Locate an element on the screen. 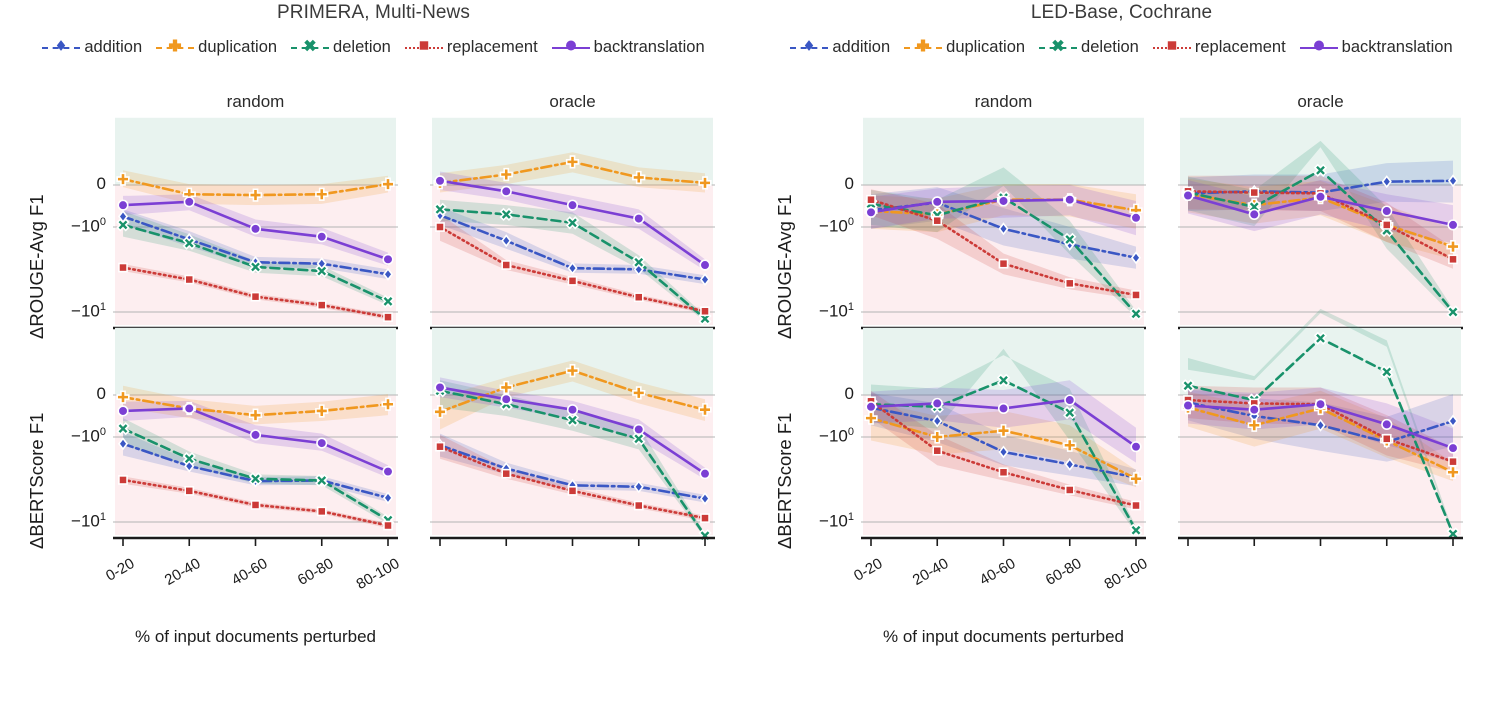 Image resolution: width=1495 pixels, height=702 pixels. figure-title: LED-Base, Cochrane is located at coordinates (1121, 12).